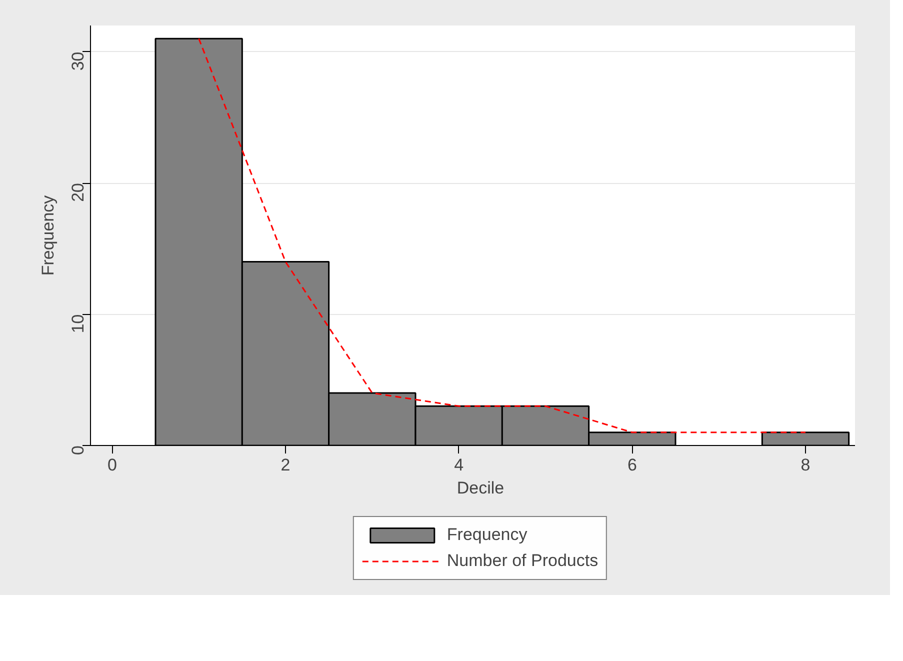 Image resolution: width=903 pixels, height=661 pixels. I want to click on legend-label: Number of Products, so click(522, 560).